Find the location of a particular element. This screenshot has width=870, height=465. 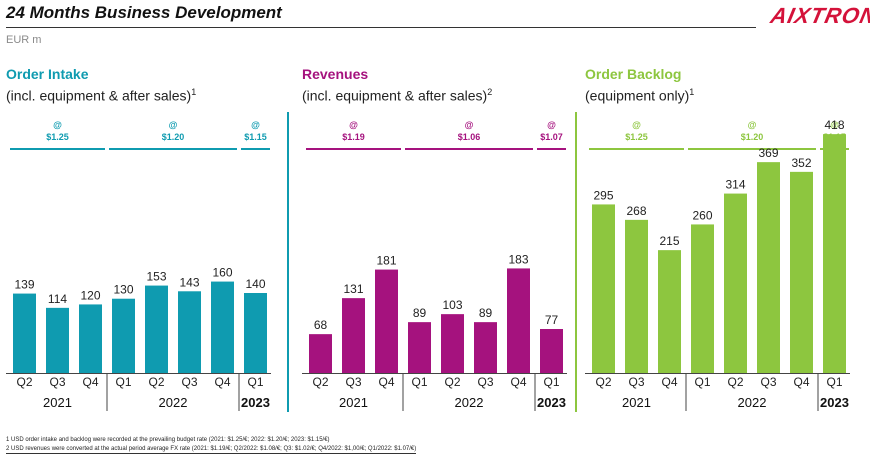

data-label: 140 is located at coordinates (255, 284).